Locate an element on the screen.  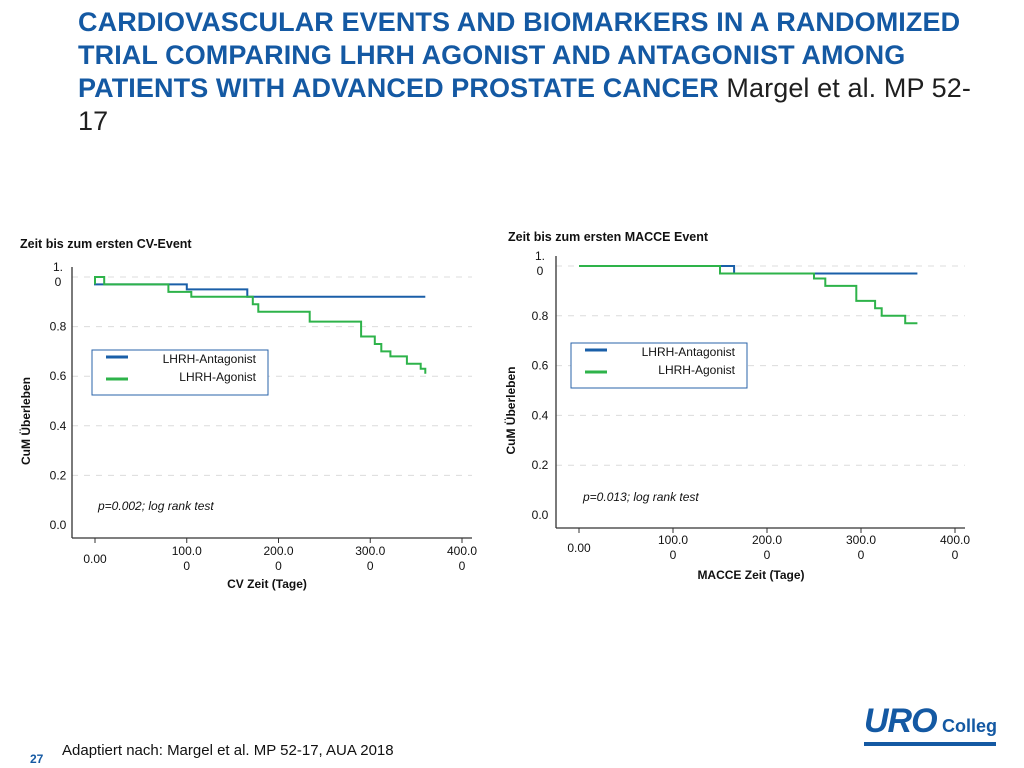
legend-cv: LHRH-Antagonist LHRH-Agonist is located at coordinates (180, 372).